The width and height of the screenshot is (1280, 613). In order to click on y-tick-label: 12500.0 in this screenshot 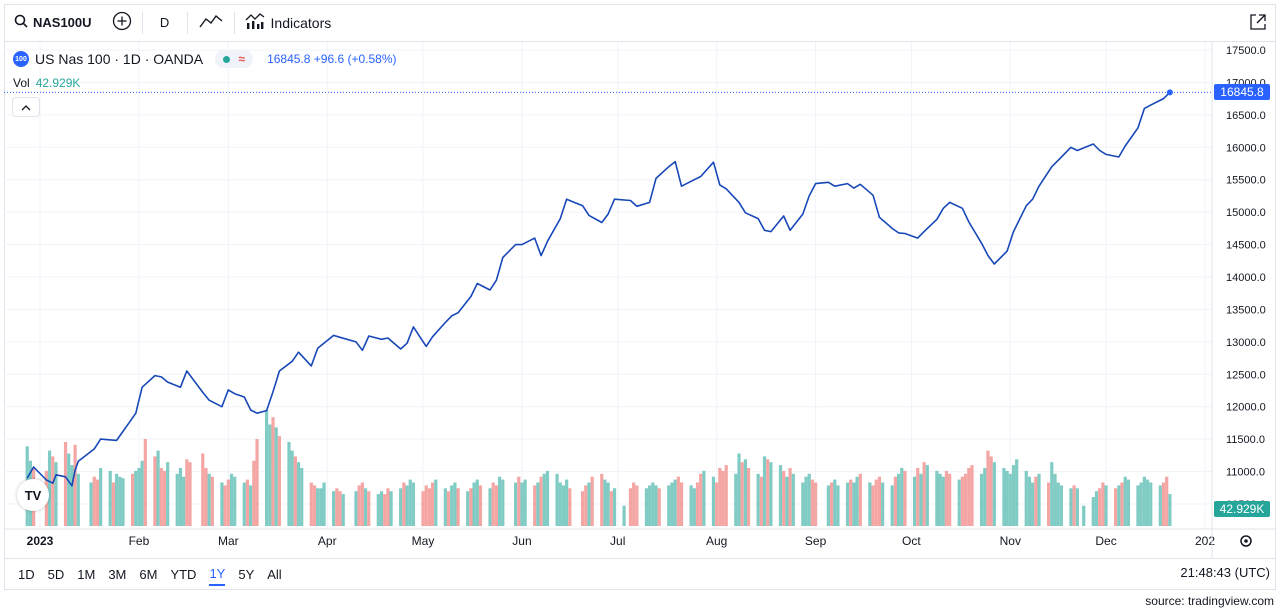, I will do `click(1246, 375)`.